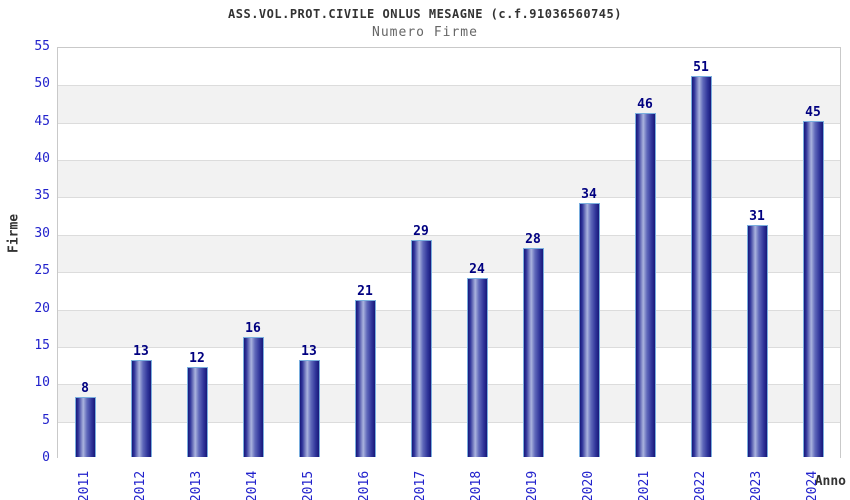 The image size is (850, 500). Describe the element at coordinates (421, 232) in the screenshot. I see `bar-value-label: 29` at that location.